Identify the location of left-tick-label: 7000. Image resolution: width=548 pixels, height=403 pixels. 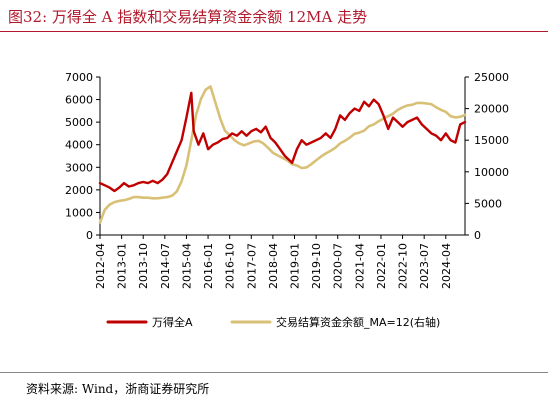
(79, 77).